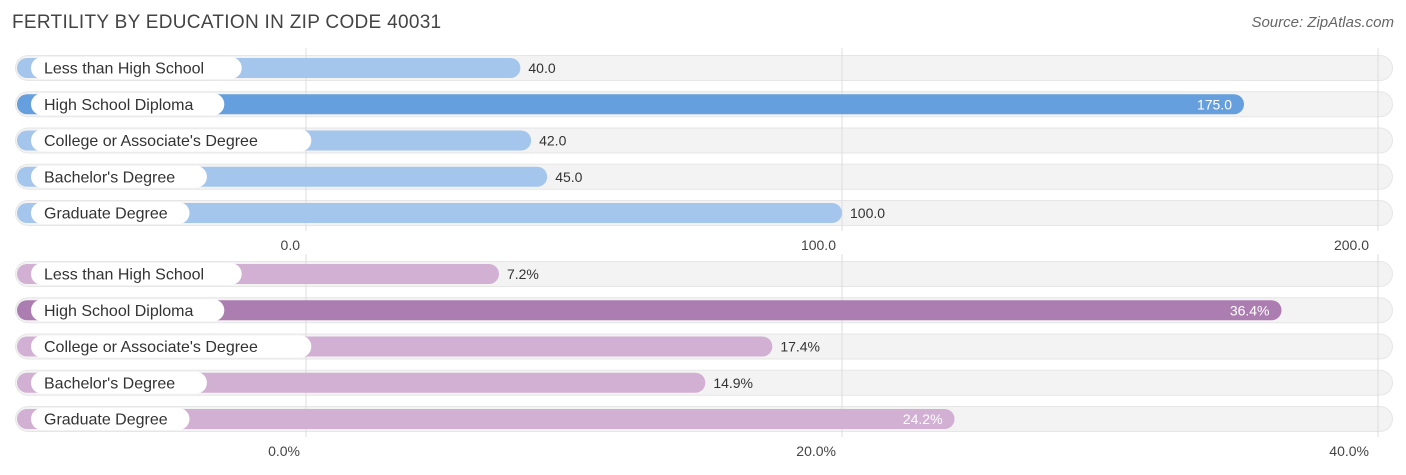 Image resolution: width=1406 pixels, height=475 pixels. What do you see at coordinates (1351, 245) in the screenshot?
I see `tick-label: 200.0` at bounding box center [1351, 245].